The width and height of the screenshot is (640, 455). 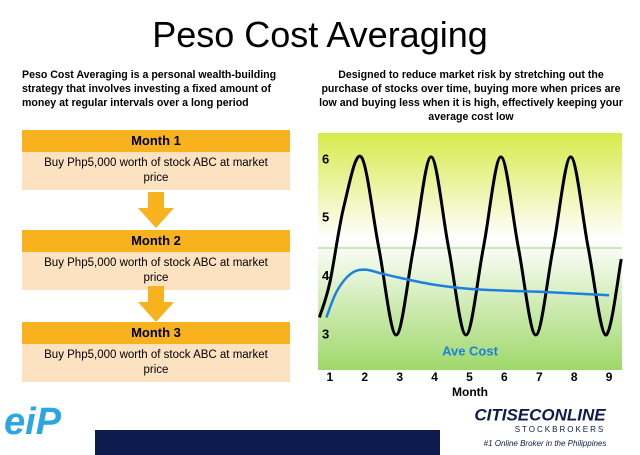 What do you see at coordinates (560, 429) in the screenshot?
I see `brand-sub: STOCKBROKERS` at bounding box center [560, 429].